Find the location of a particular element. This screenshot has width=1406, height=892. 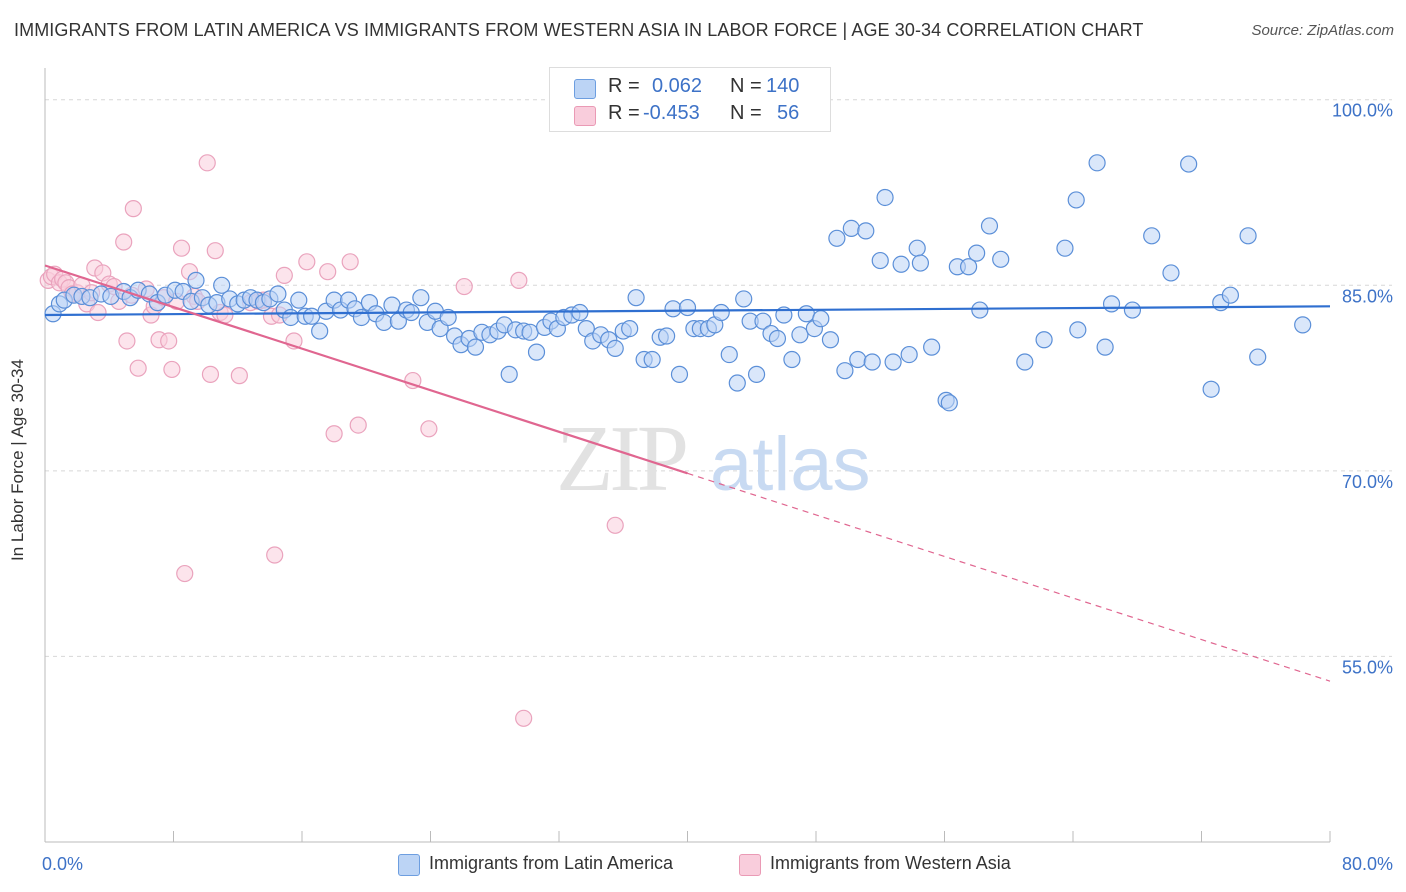

legend-label: Immigrants from Latin America is located at coordinates (551, 863).